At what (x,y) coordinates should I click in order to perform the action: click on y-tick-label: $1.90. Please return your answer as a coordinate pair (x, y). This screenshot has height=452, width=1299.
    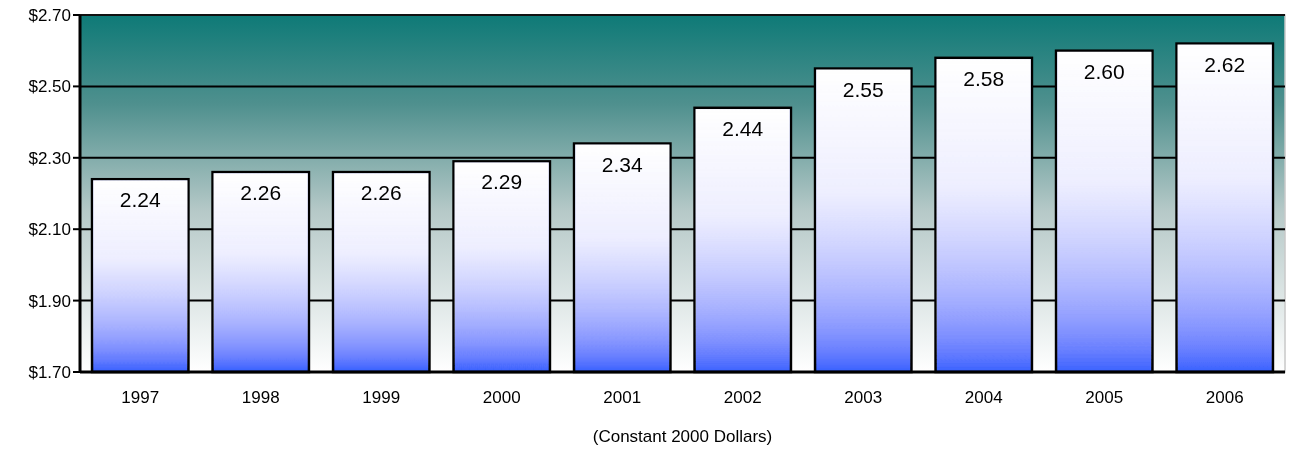
    Looking at the image, I should click on (49, 301).